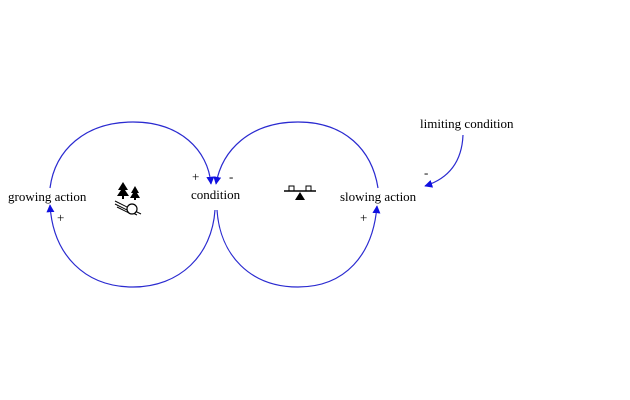  What do you see at coordinates (231, 176) in the screenshot?
I see `polarity-slowing-to-condition: -` at bounding box center [231, 176].